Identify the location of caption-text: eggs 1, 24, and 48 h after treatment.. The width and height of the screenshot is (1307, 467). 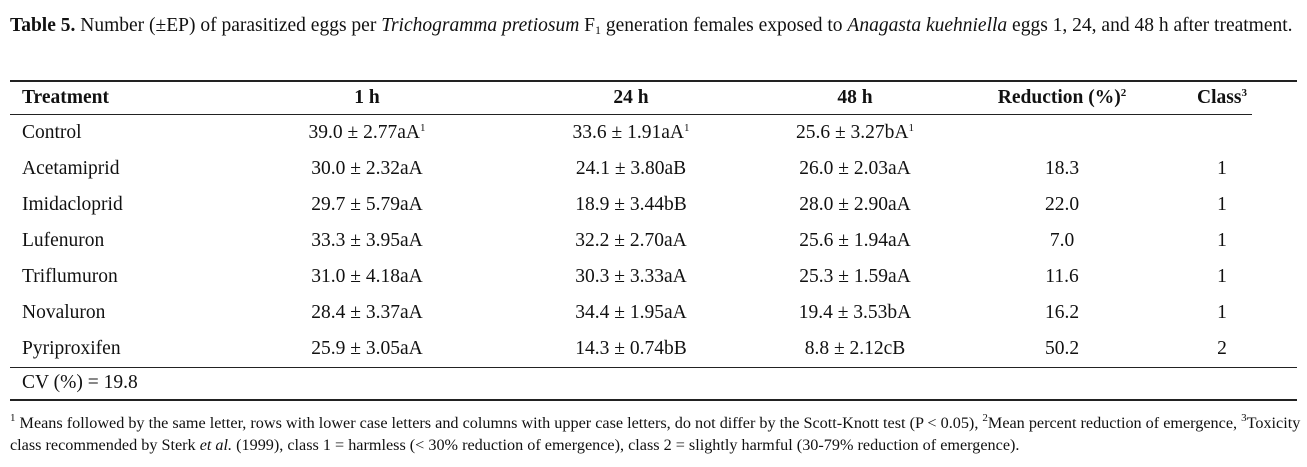
(1150, 25).